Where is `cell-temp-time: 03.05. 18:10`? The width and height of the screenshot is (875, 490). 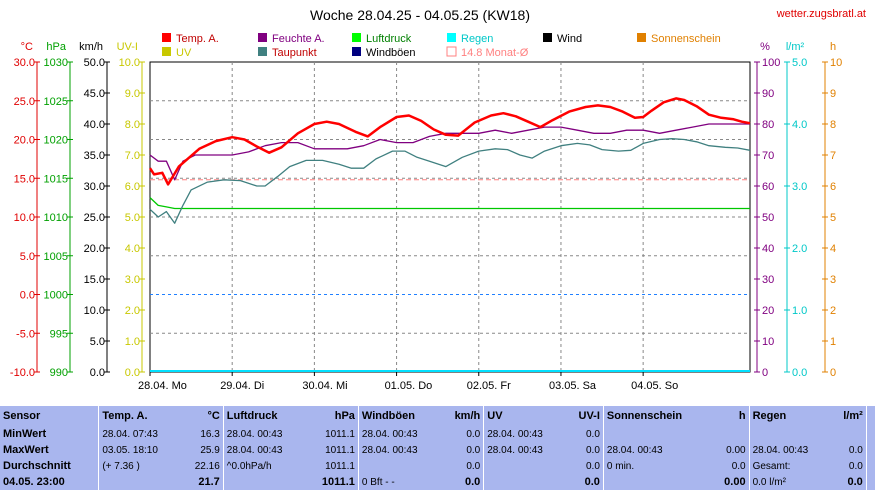
cell-temp-time: 03.05. 18:10 is located at coordinates (140, 450).